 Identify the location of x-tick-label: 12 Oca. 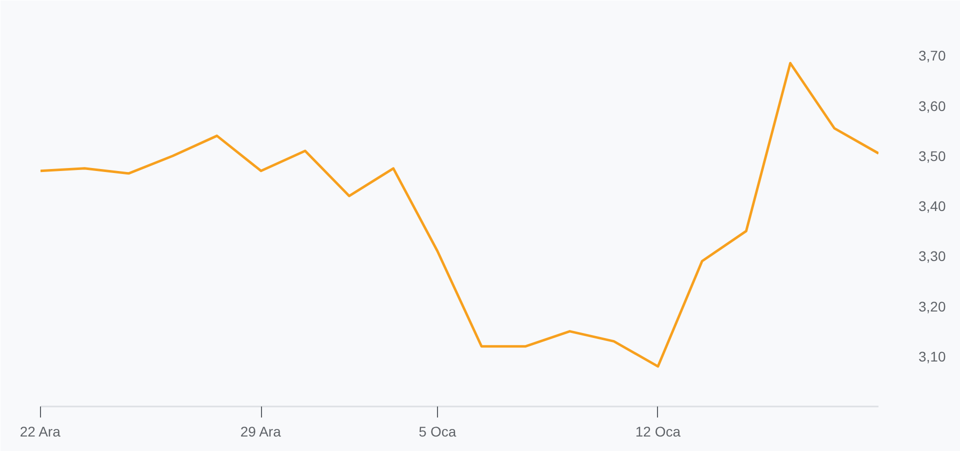
(658, 432).